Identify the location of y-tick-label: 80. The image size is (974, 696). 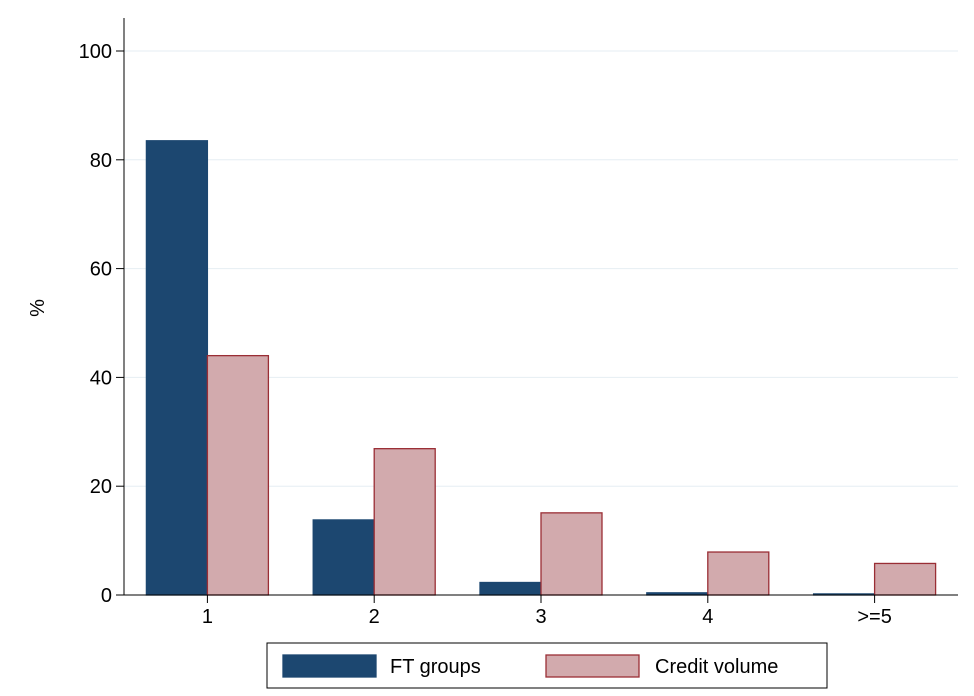
(101, 161).